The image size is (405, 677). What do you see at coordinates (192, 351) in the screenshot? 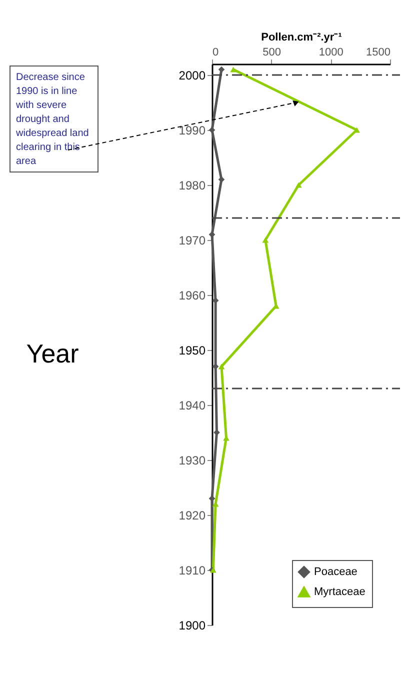
I see `y-tick-label: 1950` at bounding box center [192, 351].